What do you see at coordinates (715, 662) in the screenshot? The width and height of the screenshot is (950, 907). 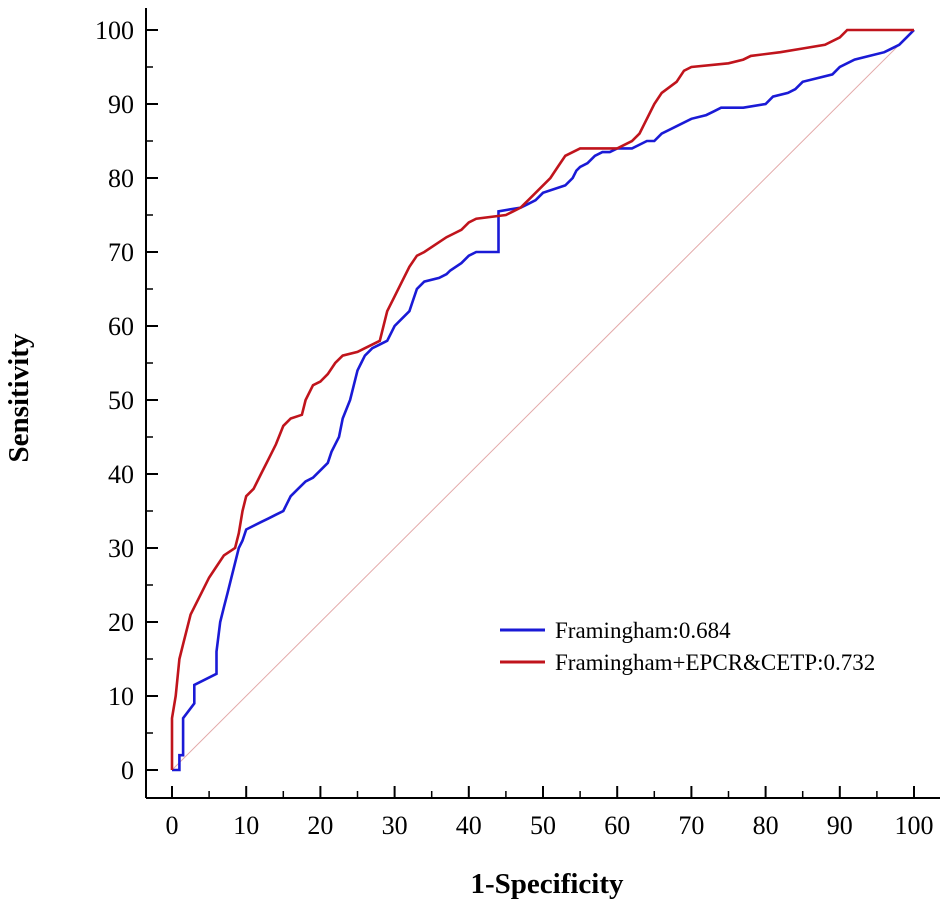 I see `legend-label-framingham-epcr-cetp: Framingham+EPCR&CETP:0.732` at bounding box center [715, 662].